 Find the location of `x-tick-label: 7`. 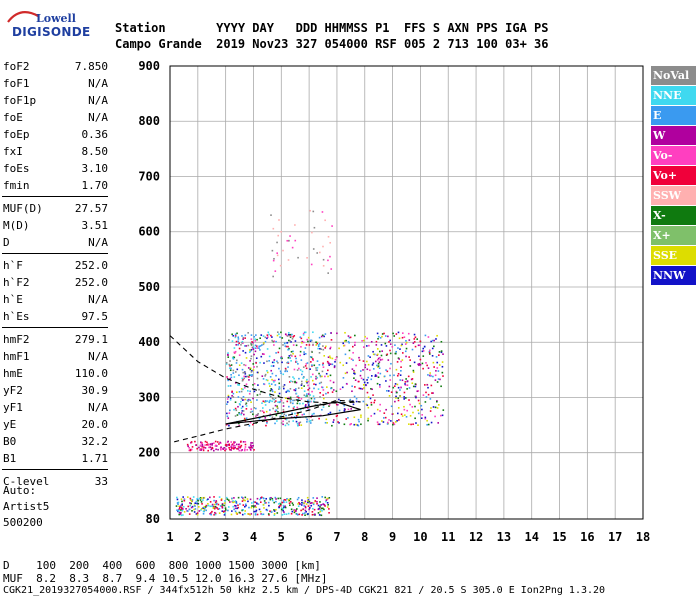

x-tick-label: 7 is located at coordinates (336, 537).